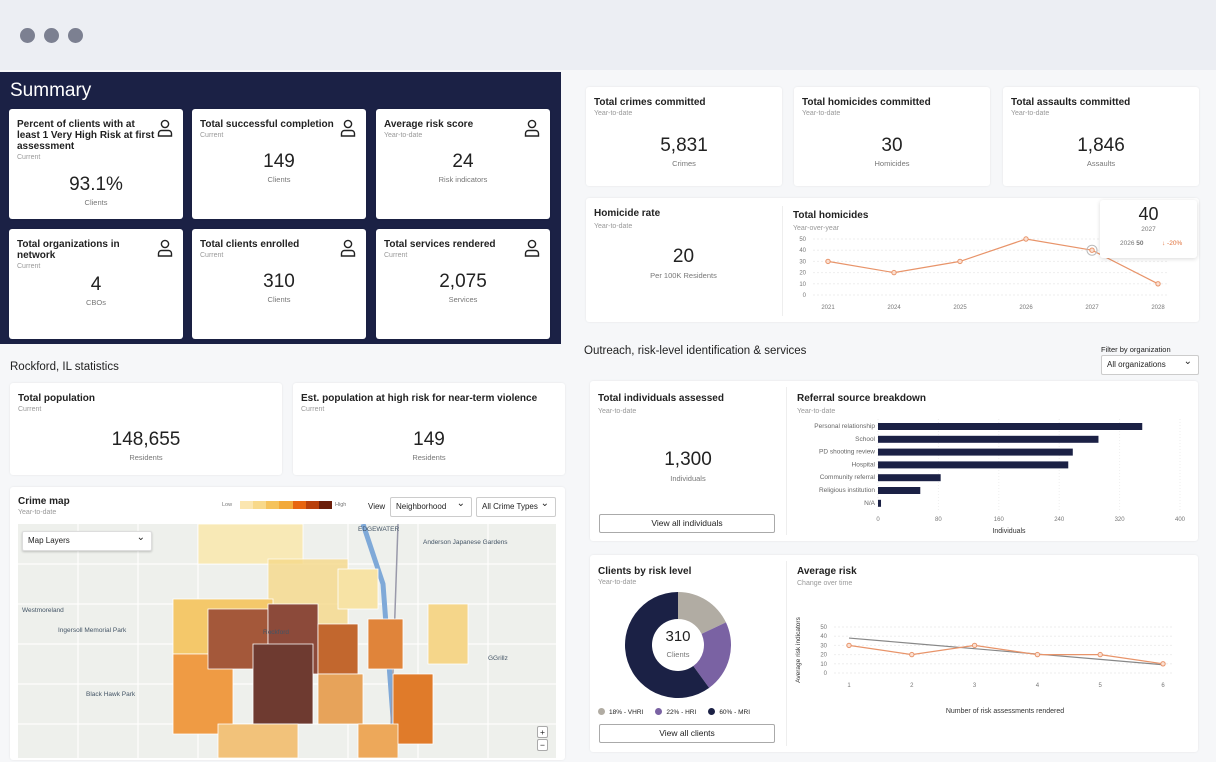 The image size is (1216, 762). I want to click on clients-risk-title: Clients by risk level, so click(645, 571).